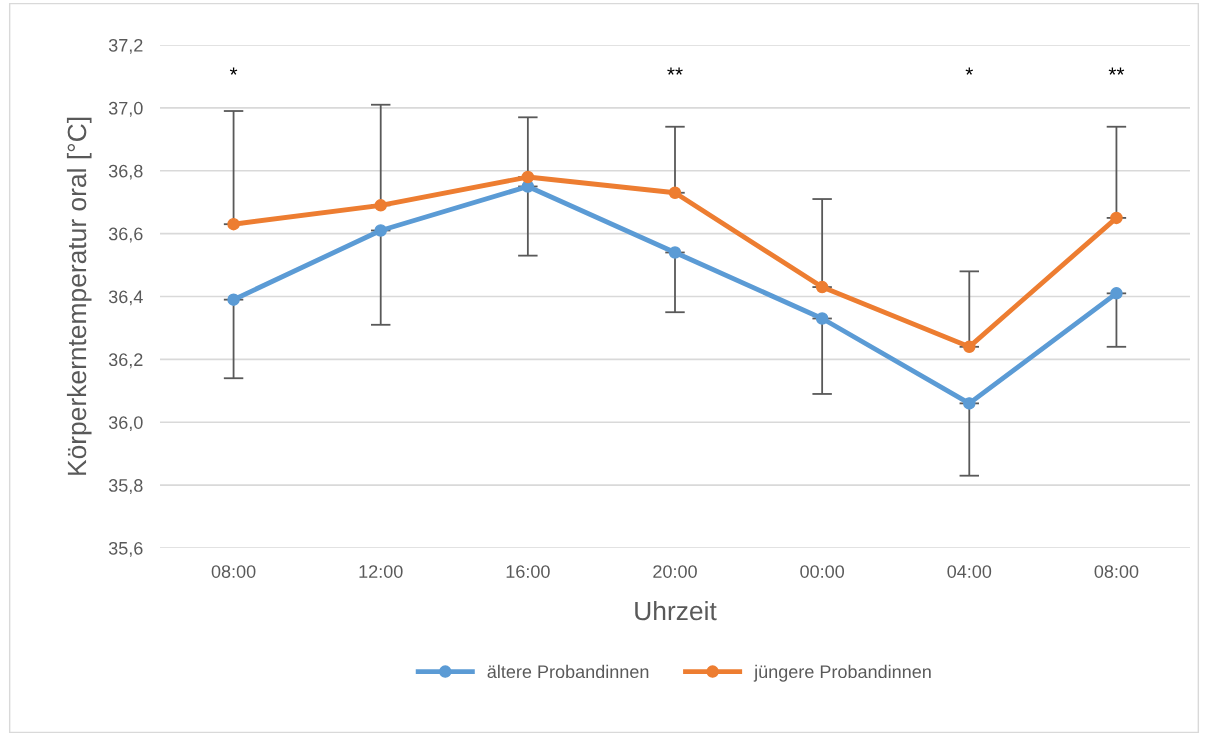  What do you see at coordinates (125, 109) in the screenshot?
I see `y-tick-label: 37,0` at bounding box center [125, 109].